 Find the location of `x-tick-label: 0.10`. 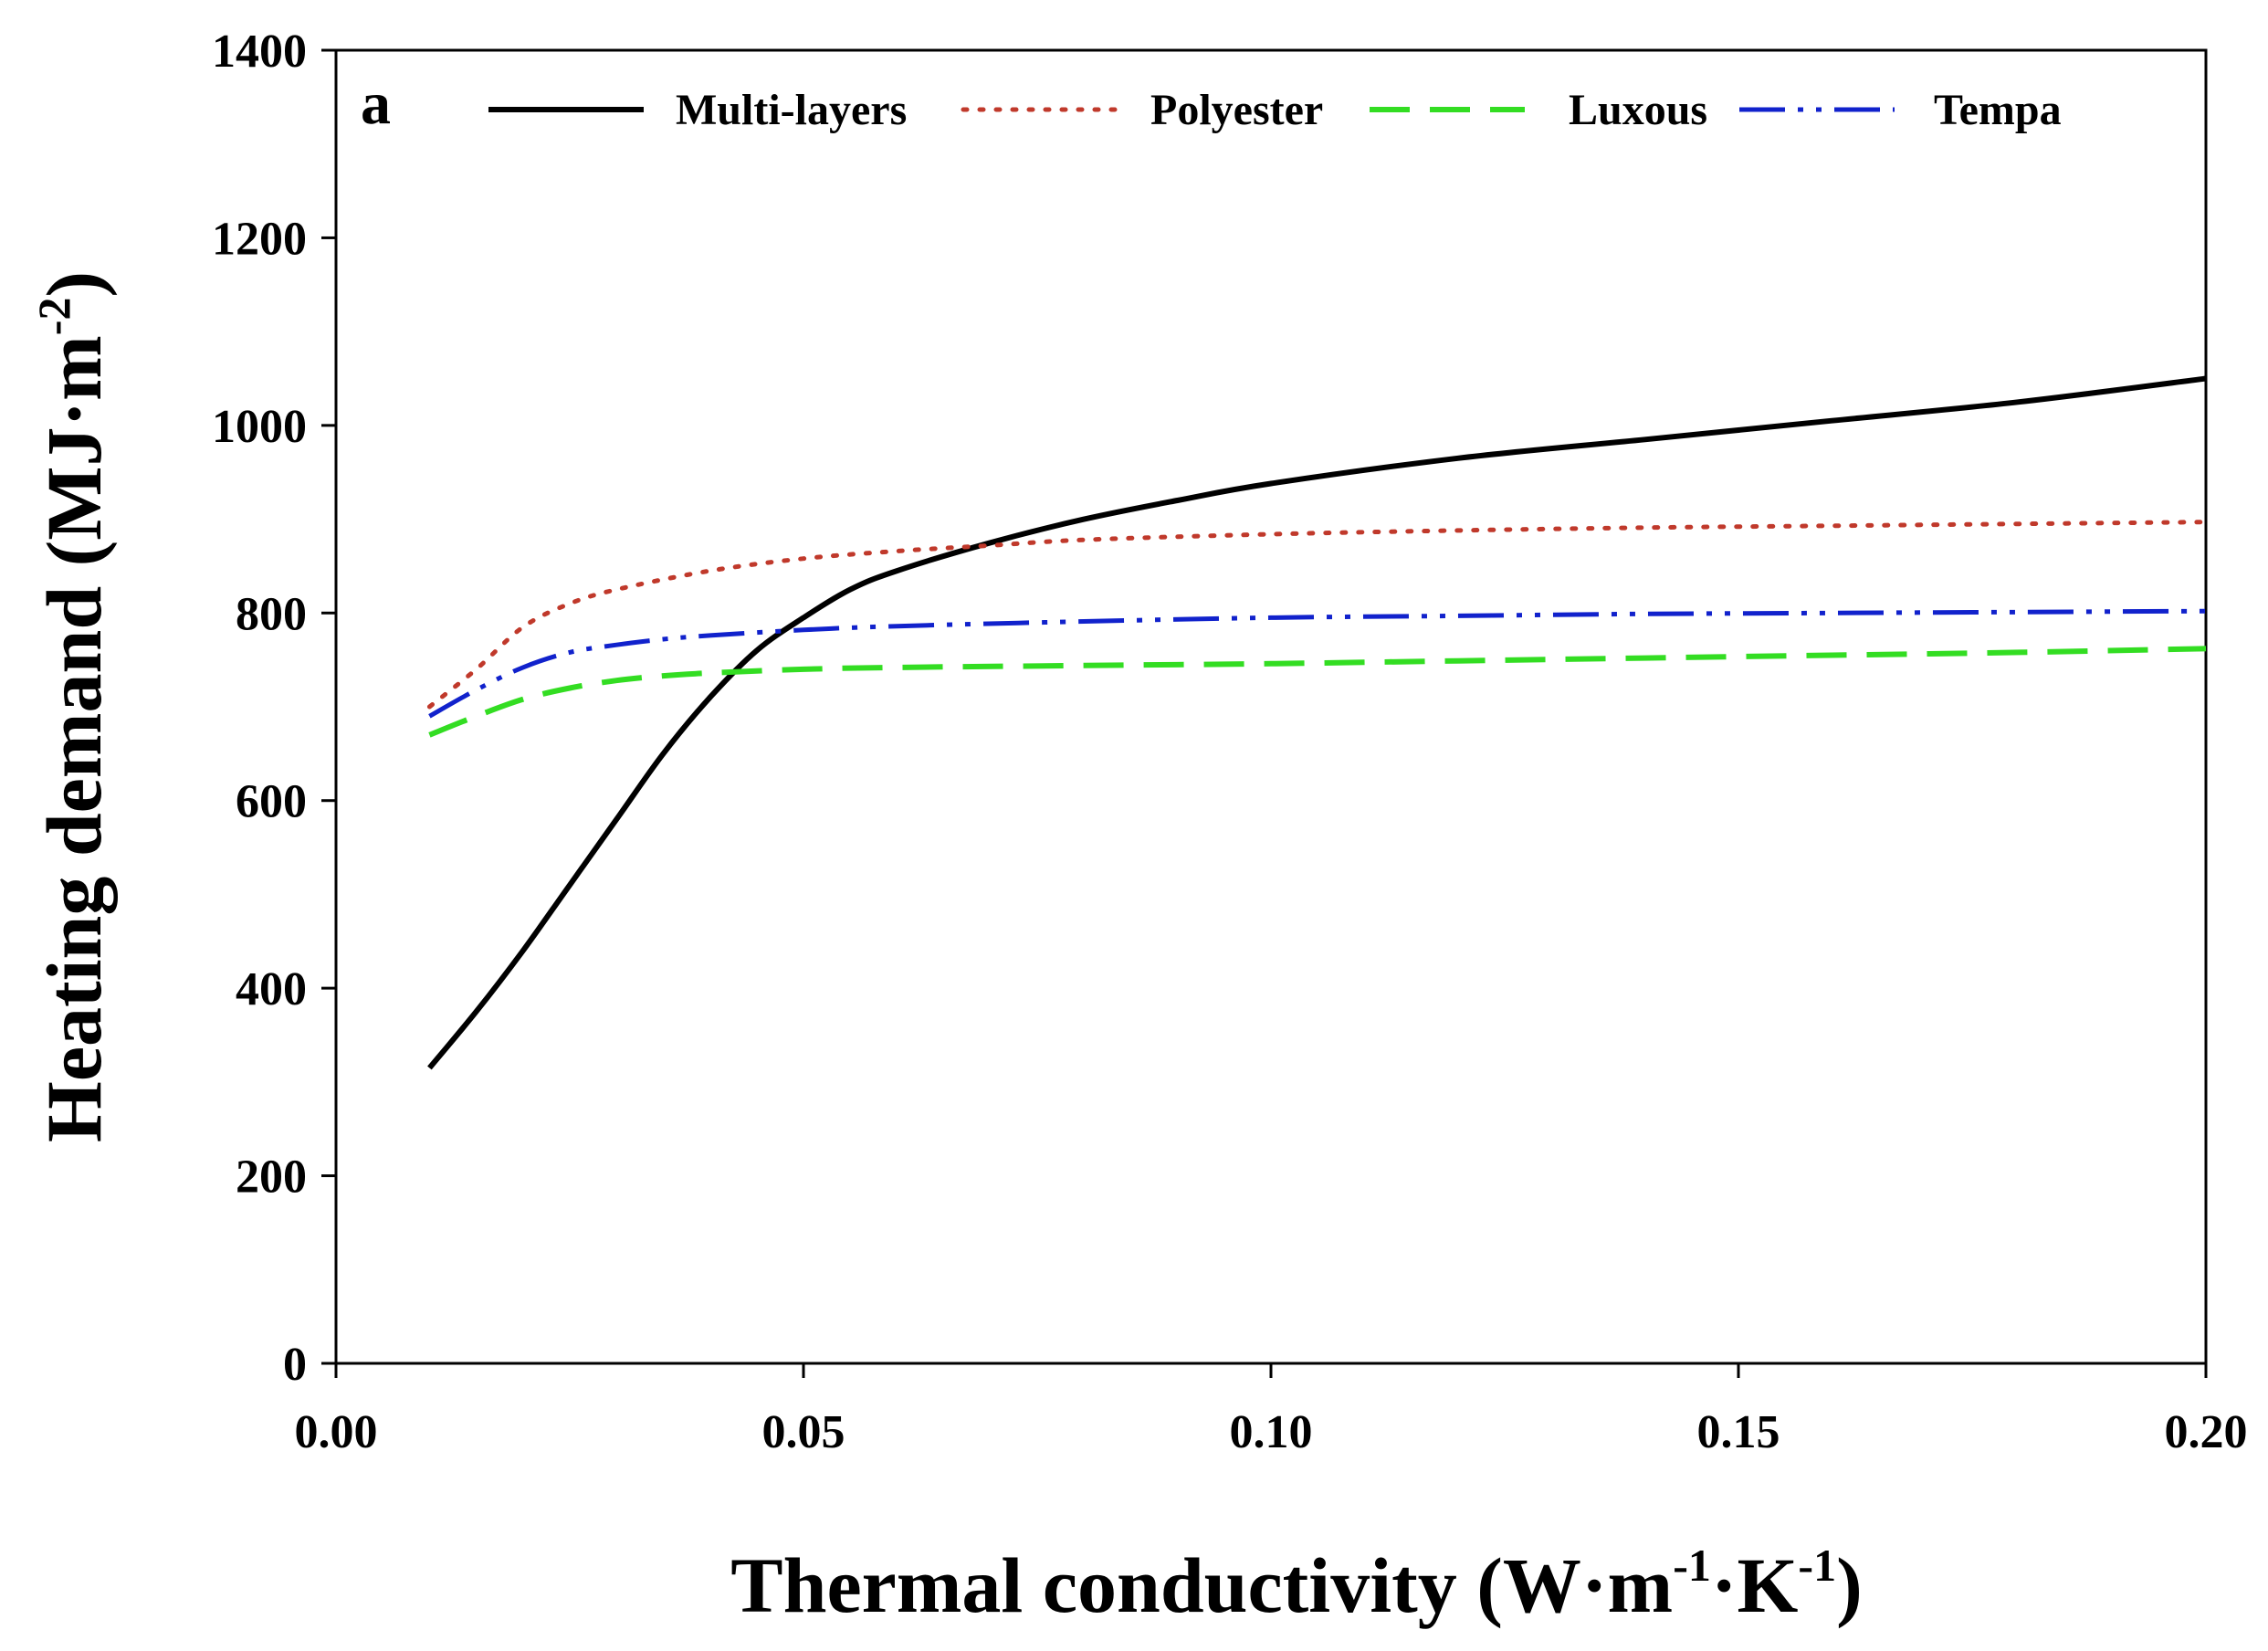

x-tick-label: 0.10 is located at coordinates (1272, 1432).